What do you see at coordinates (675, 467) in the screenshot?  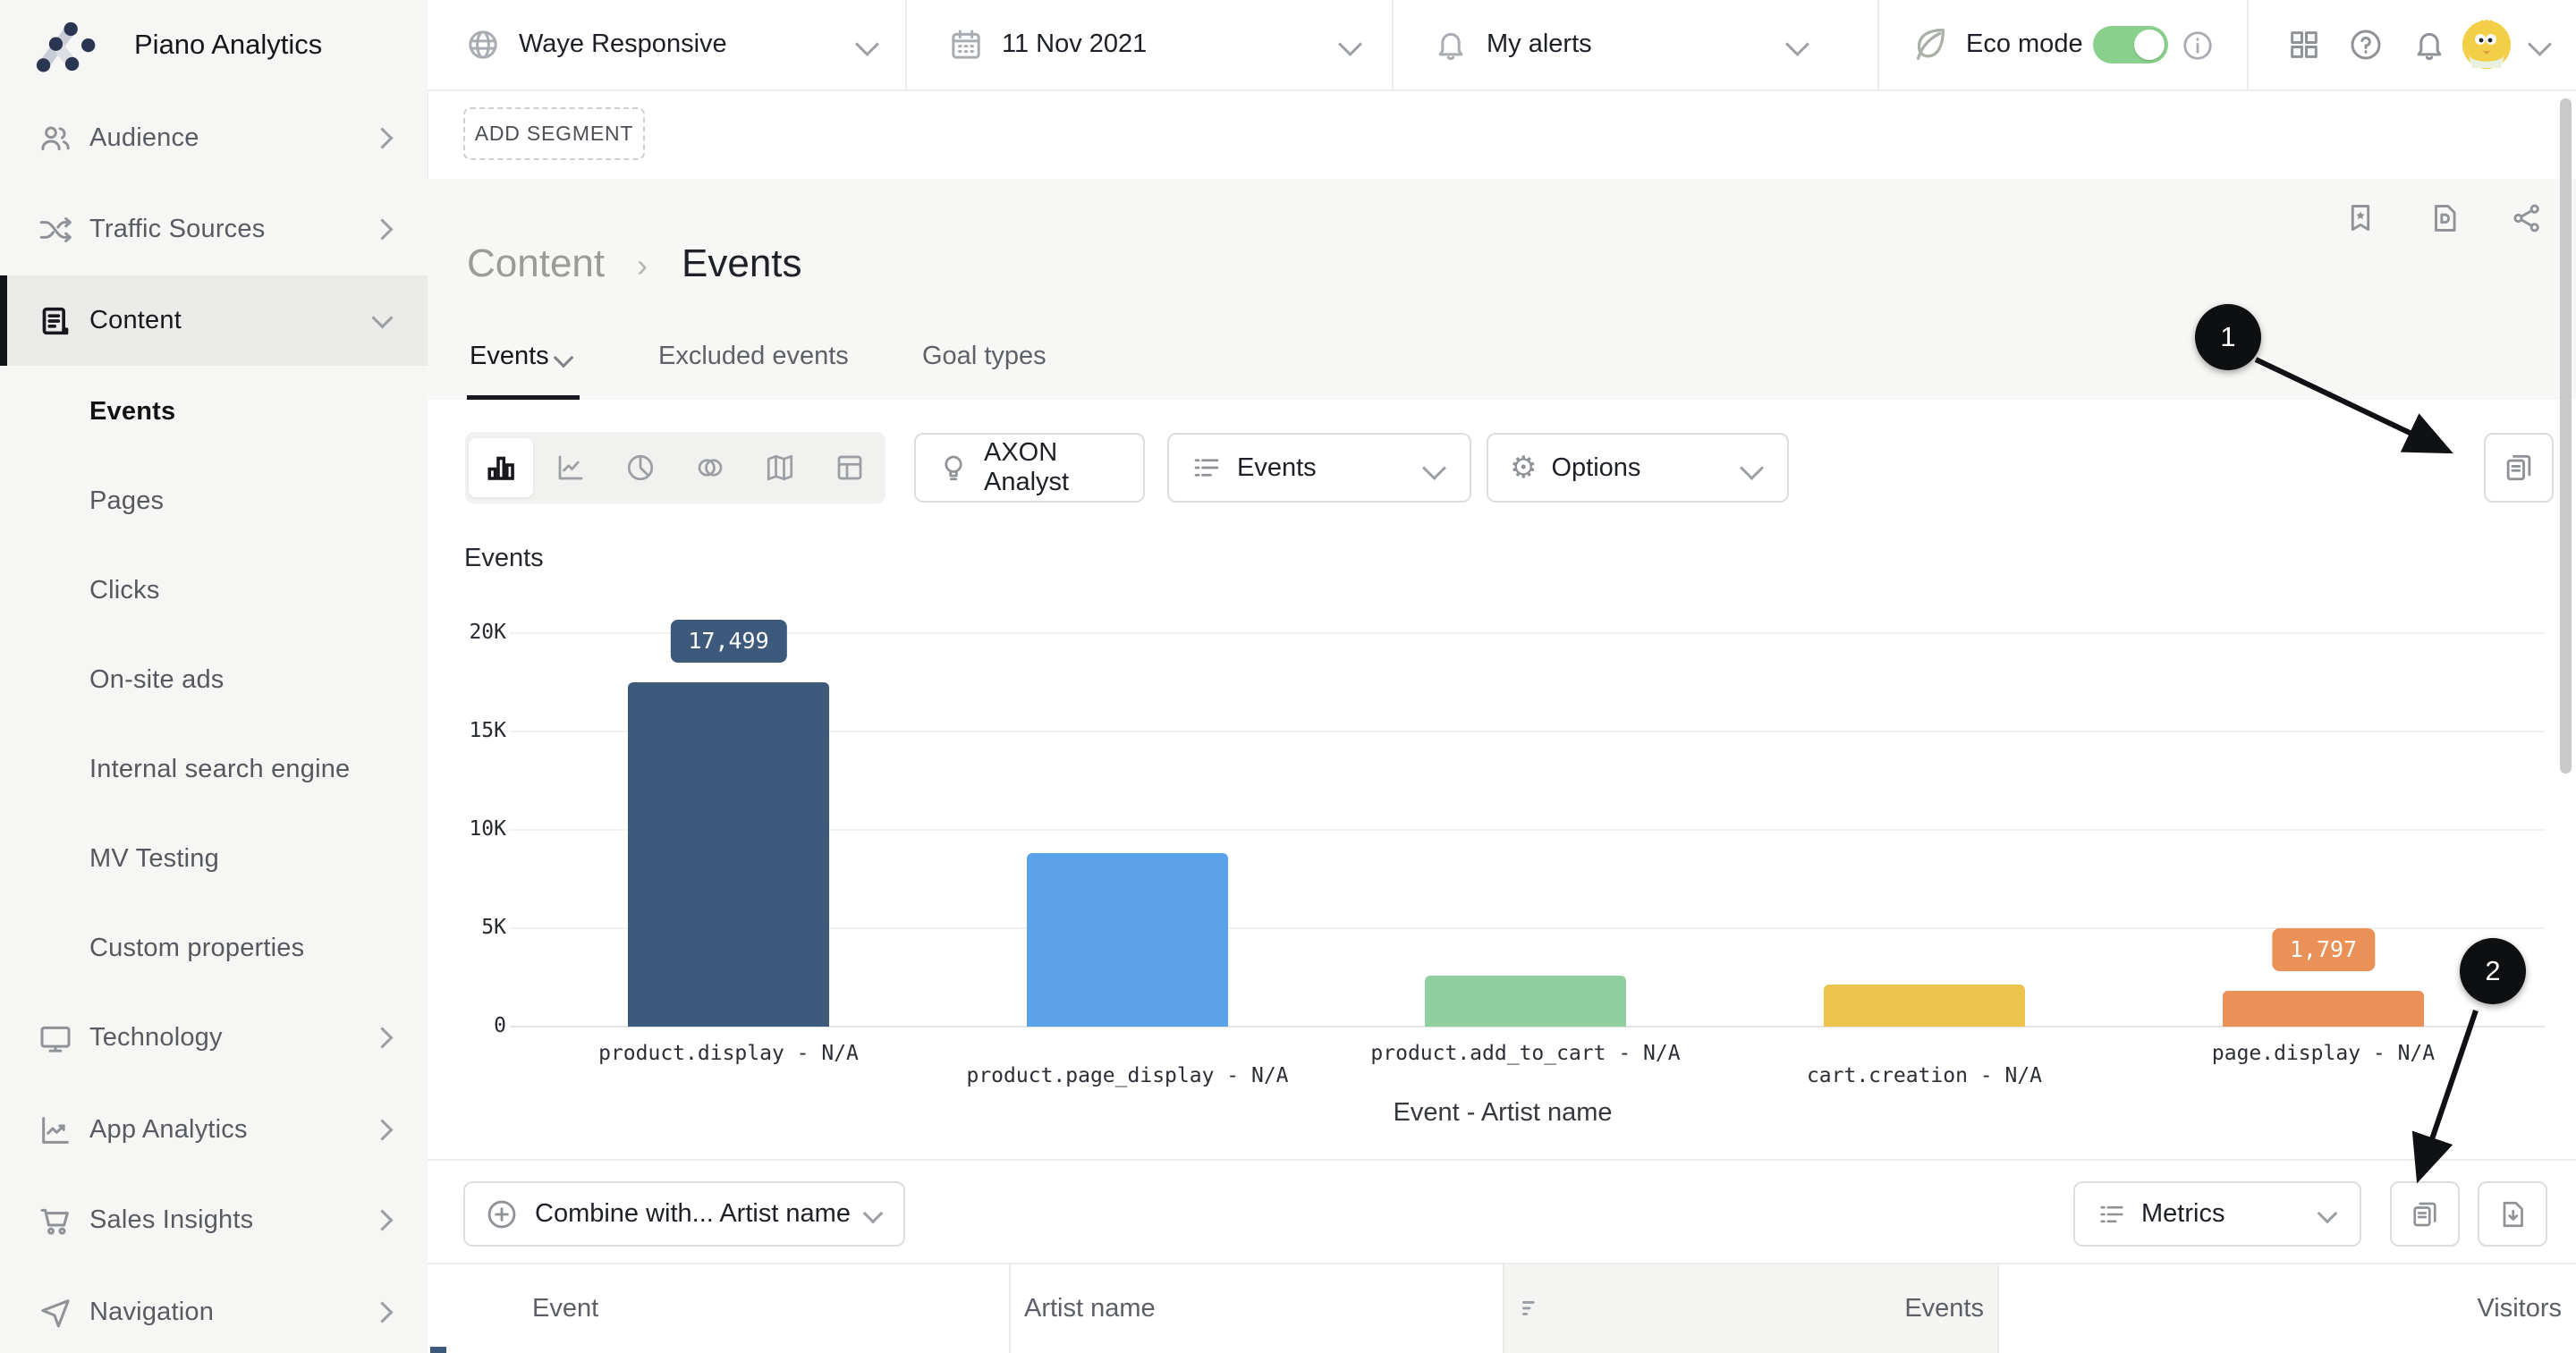 I see `chart-type-switcher` at bounding box center [675, 467].